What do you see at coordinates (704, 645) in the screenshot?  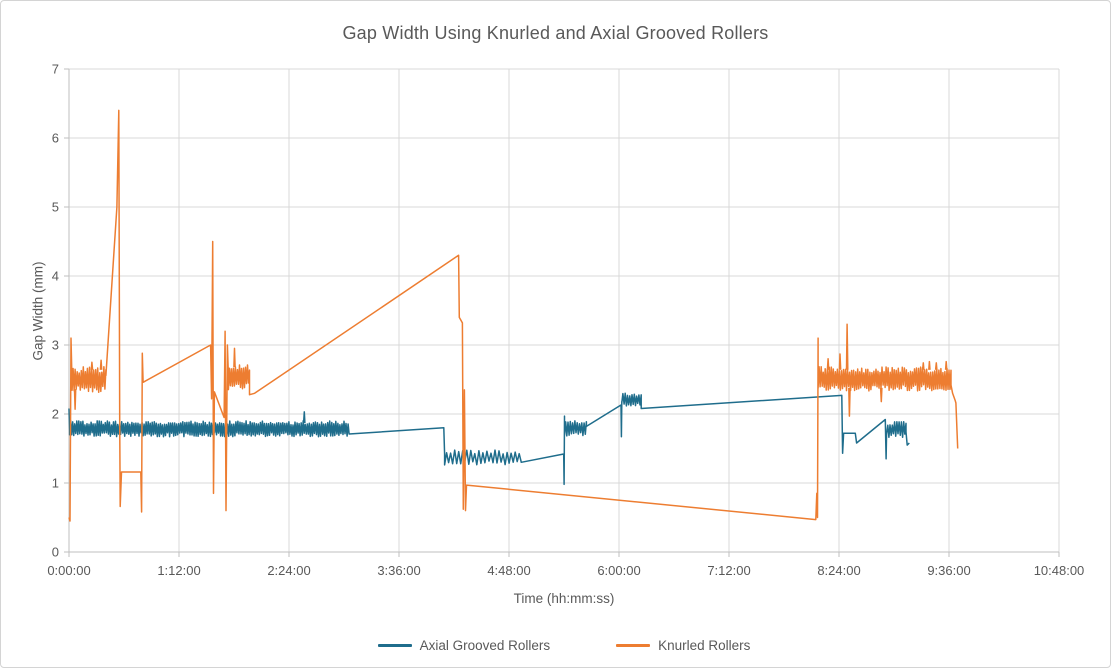 I see `legend-label: Knurled Rollers` at bounding box center [704, 645].